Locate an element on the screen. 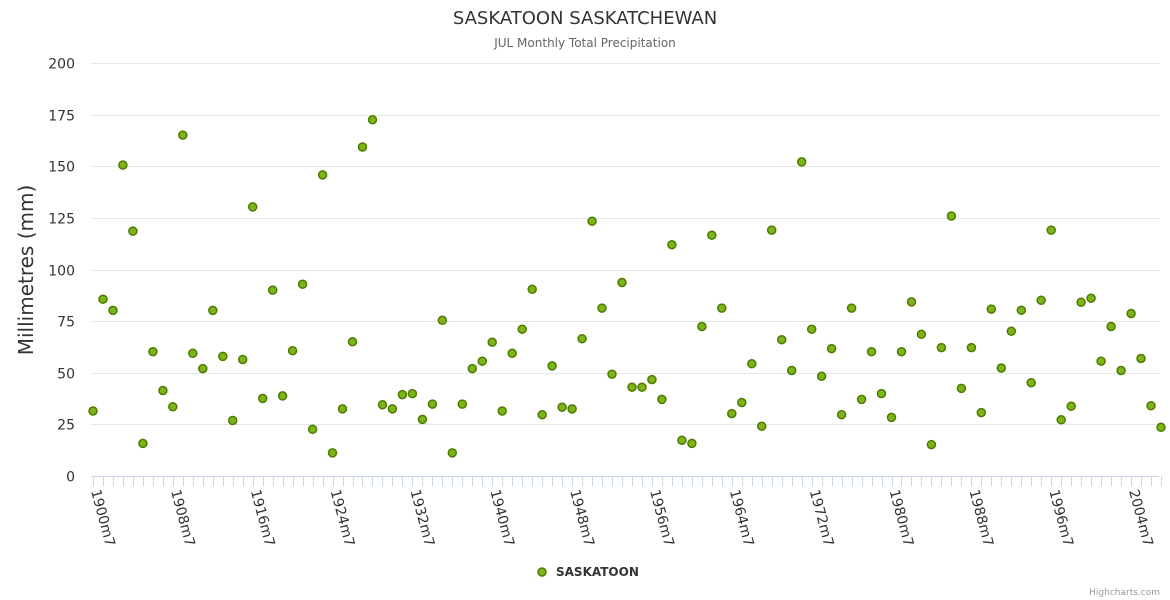 The image size is (1170, 600). legend: SASKATOON is located at coordinates (588, 572).